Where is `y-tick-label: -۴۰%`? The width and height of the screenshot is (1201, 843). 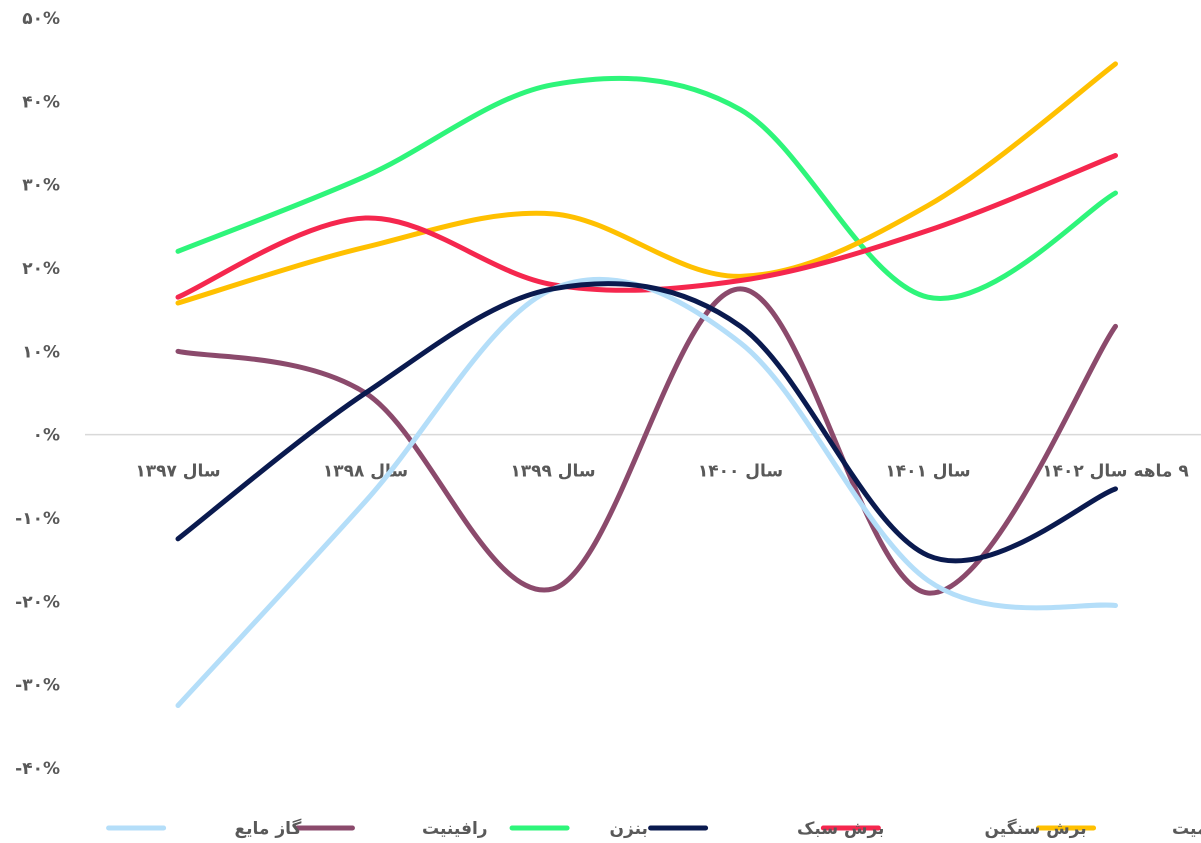 y-tick-label: -۴۰% is located at coordinates (37, 769).